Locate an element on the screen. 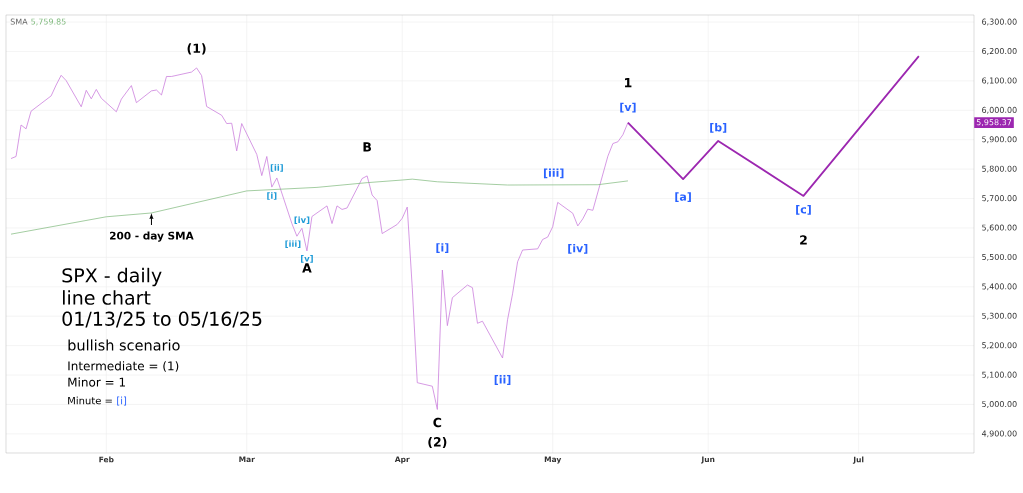 This screenshot has height=493, width=1023. text: 5,958.37 is located at coordinates (994, 123).